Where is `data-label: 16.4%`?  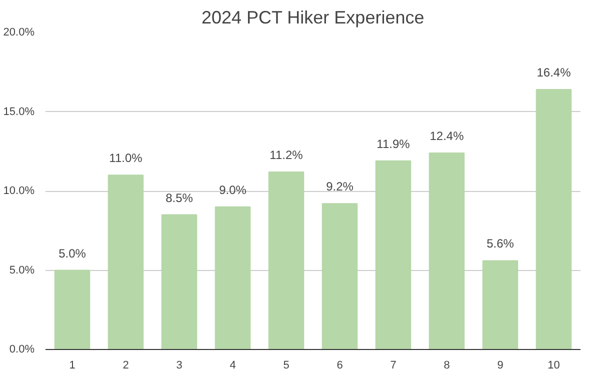
data-label: 16.4% is located at coordinates (554, 73).